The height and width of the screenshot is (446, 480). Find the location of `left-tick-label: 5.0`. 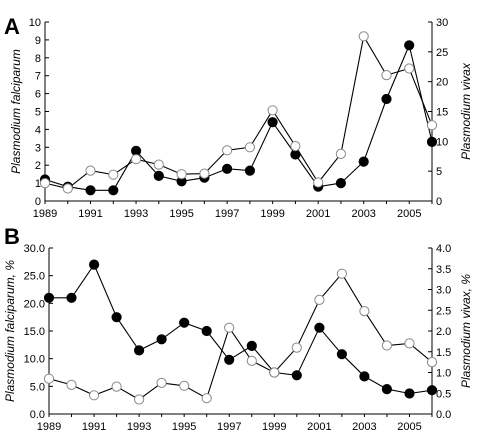

left-tick-label: 5.0 is located at coordinates (37, 387).